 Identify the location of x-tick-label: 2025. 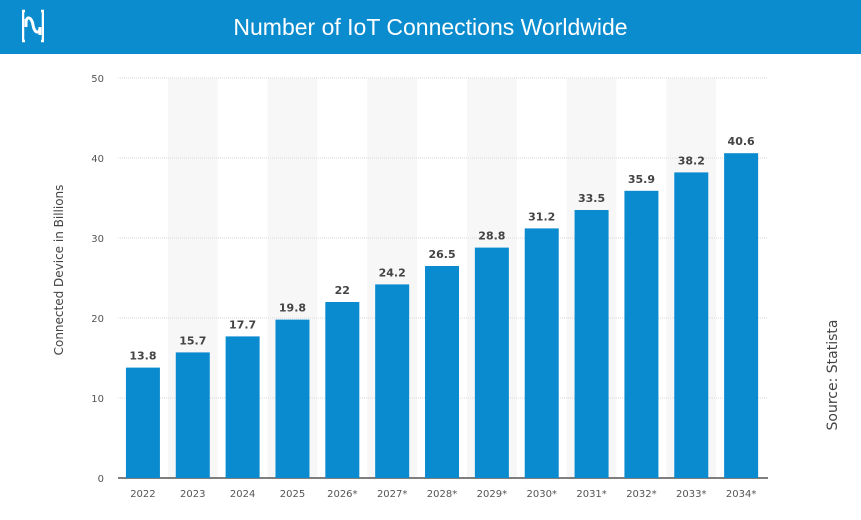
(292, 494).